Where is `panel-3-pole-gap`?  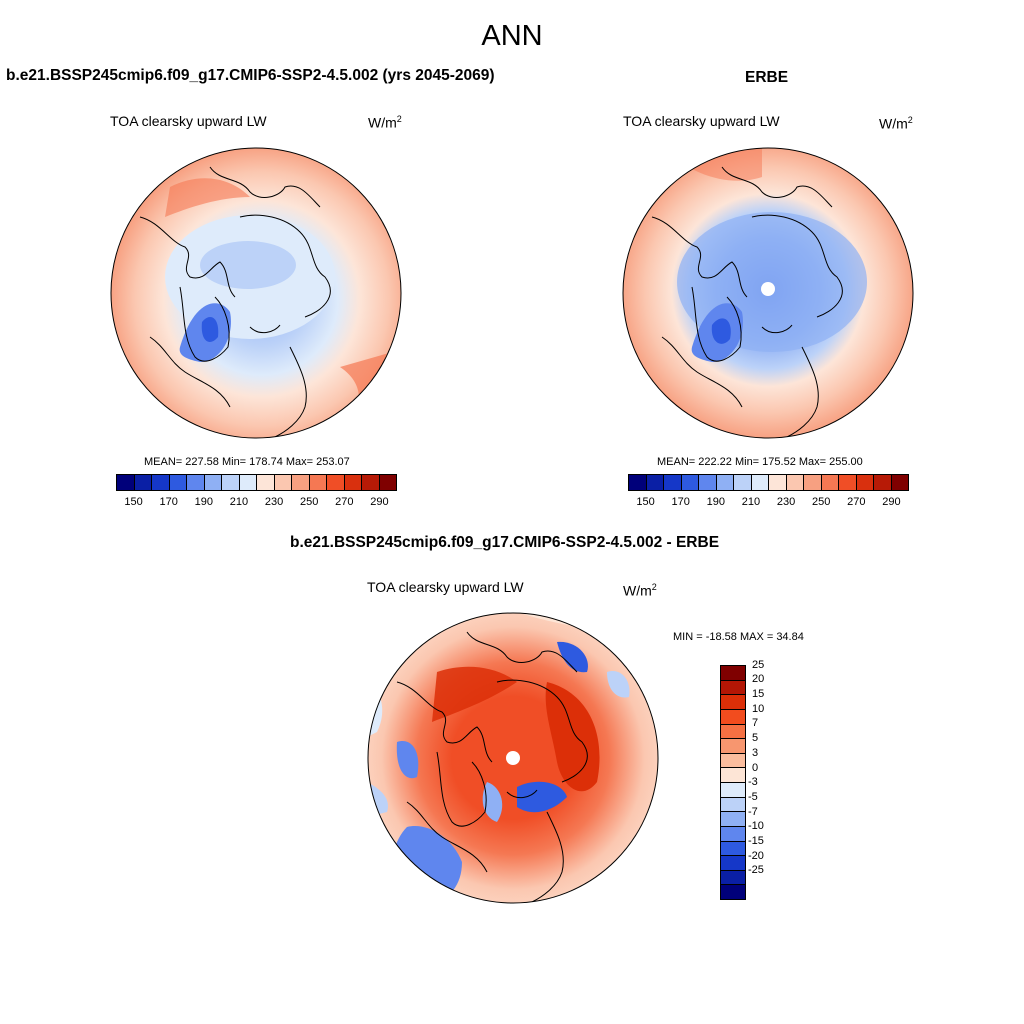 panel-3-pole-gap is located at coordinates (513, 758).